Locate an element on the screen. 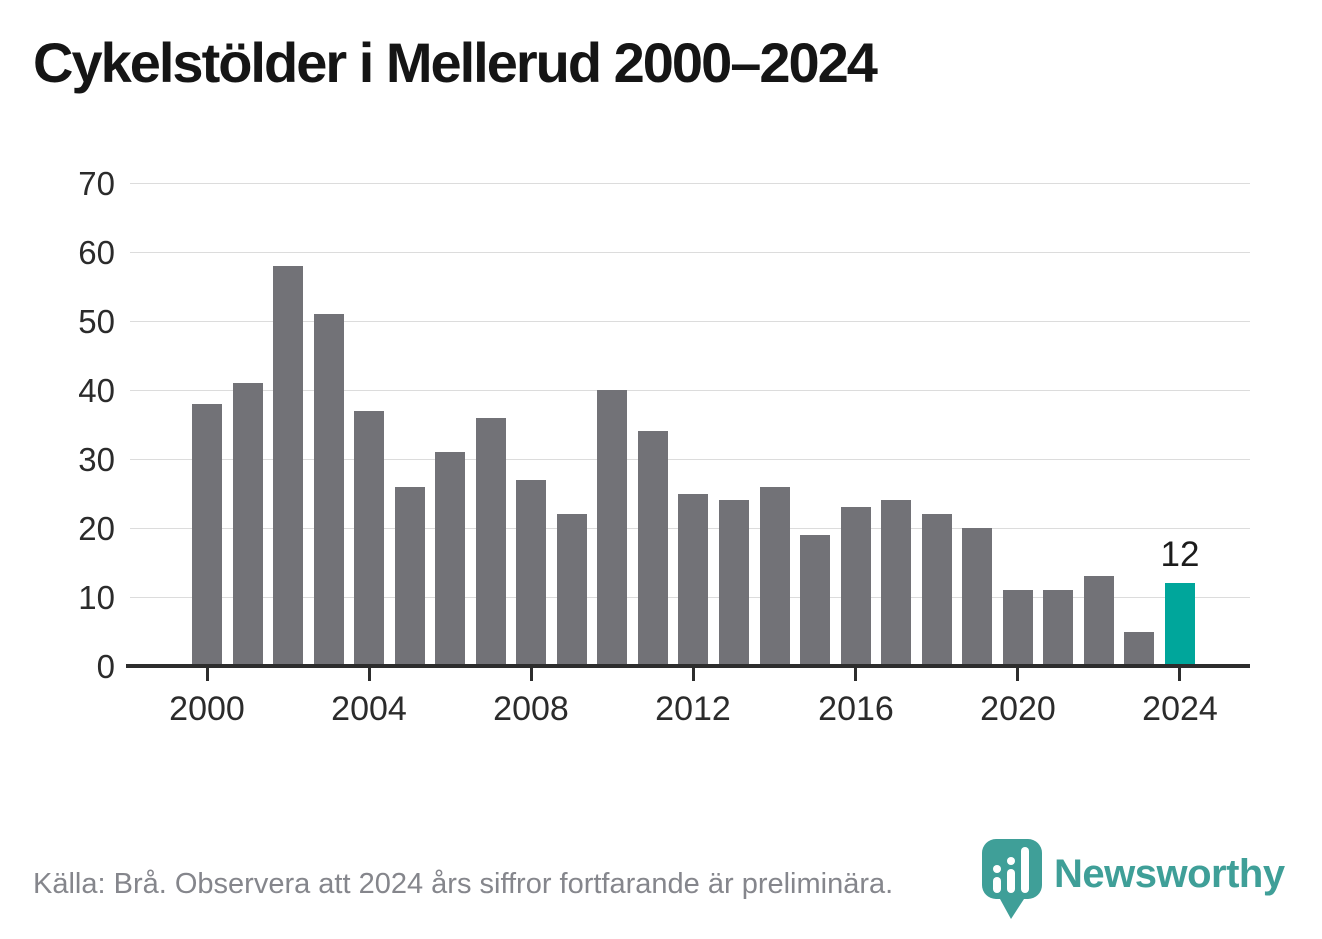 The width and height of the screenshot is (1322, 939). y-axis-label-20: 20 is located at coordinates (96, 528).